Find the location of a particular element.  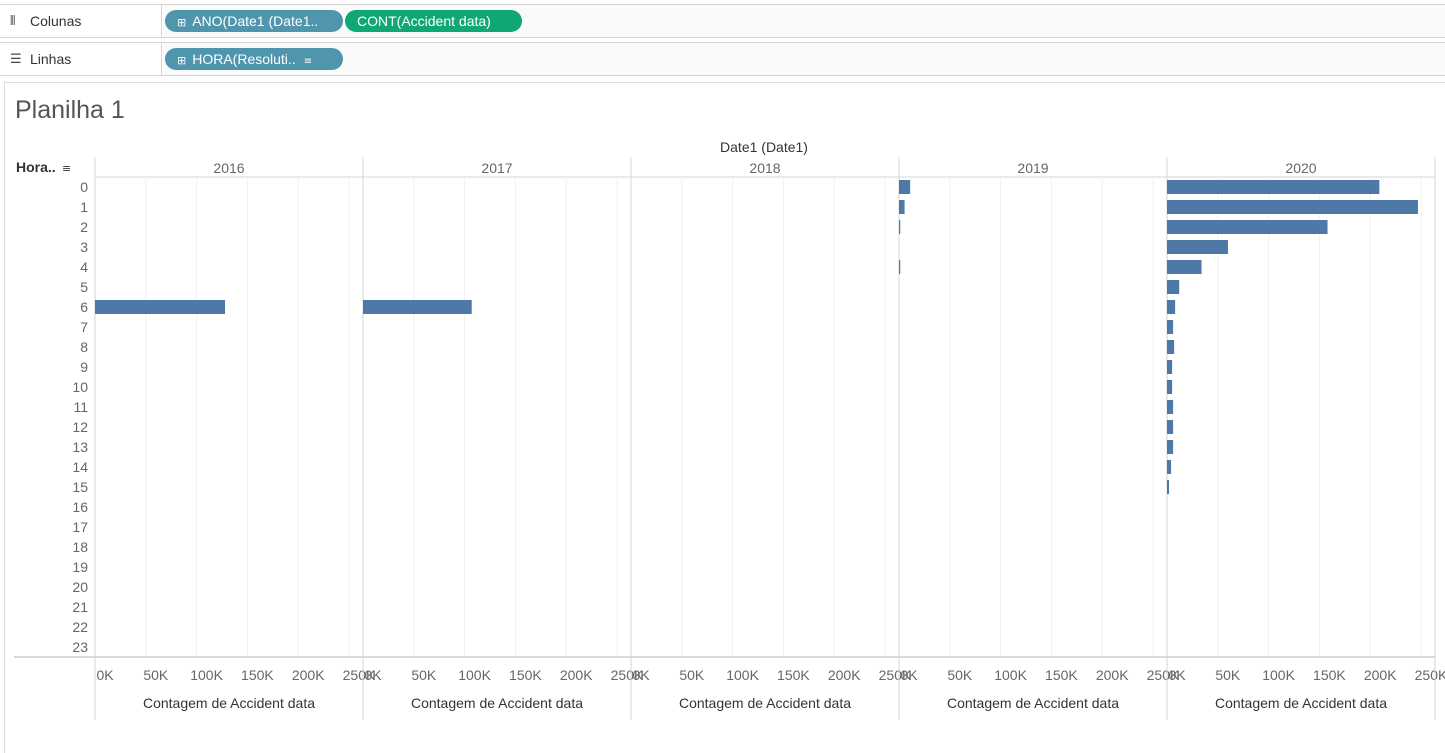

year-date1-pill-label: ANO(Date1 (Date1.. is located at coordinates (255, 21).